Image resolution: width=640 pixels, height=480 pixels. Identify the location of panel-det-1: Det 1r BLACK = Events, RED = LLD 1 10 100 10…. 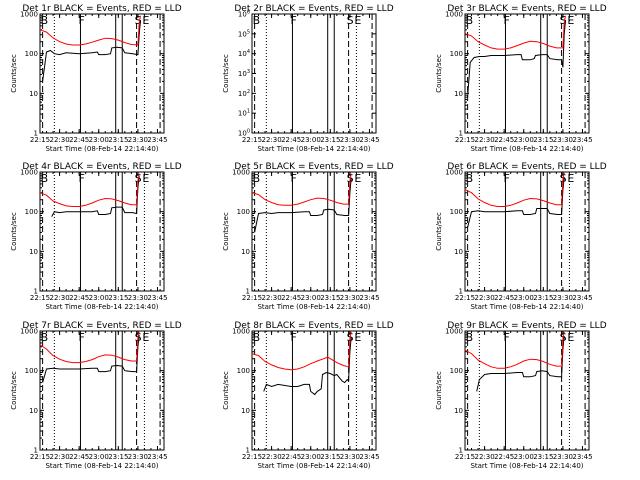
(96, 78).